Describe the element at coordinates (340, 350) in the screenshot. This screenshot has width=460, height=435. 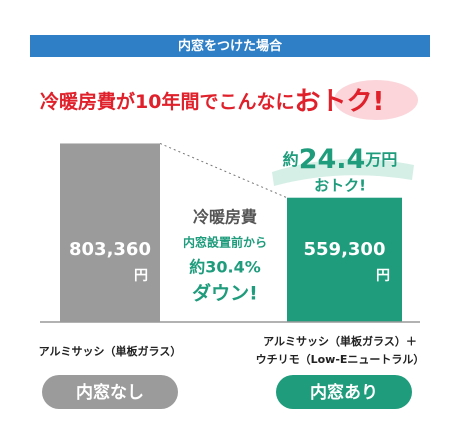
I see `category-label: アルミサッシ（単板ガラス）＋ウチリモ（Low-Eニュートラル）` at that location.